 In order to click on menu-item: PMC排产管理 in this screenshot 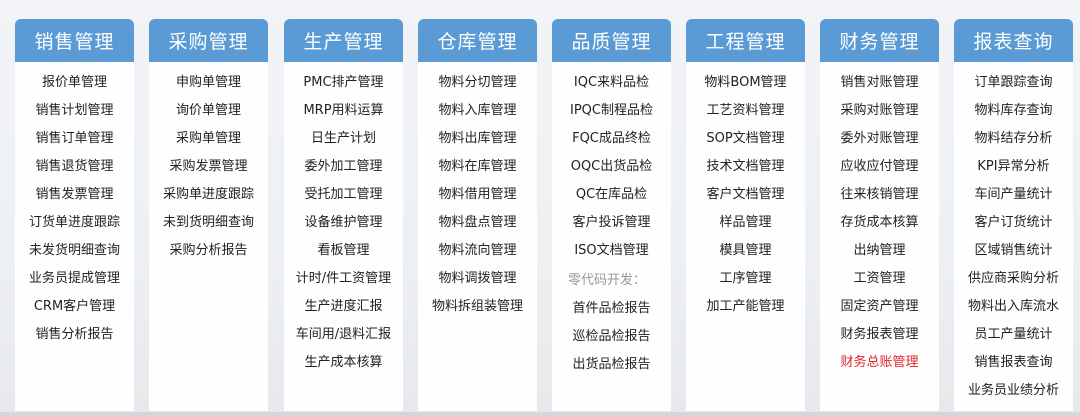, I will do `click(343, 82)`.